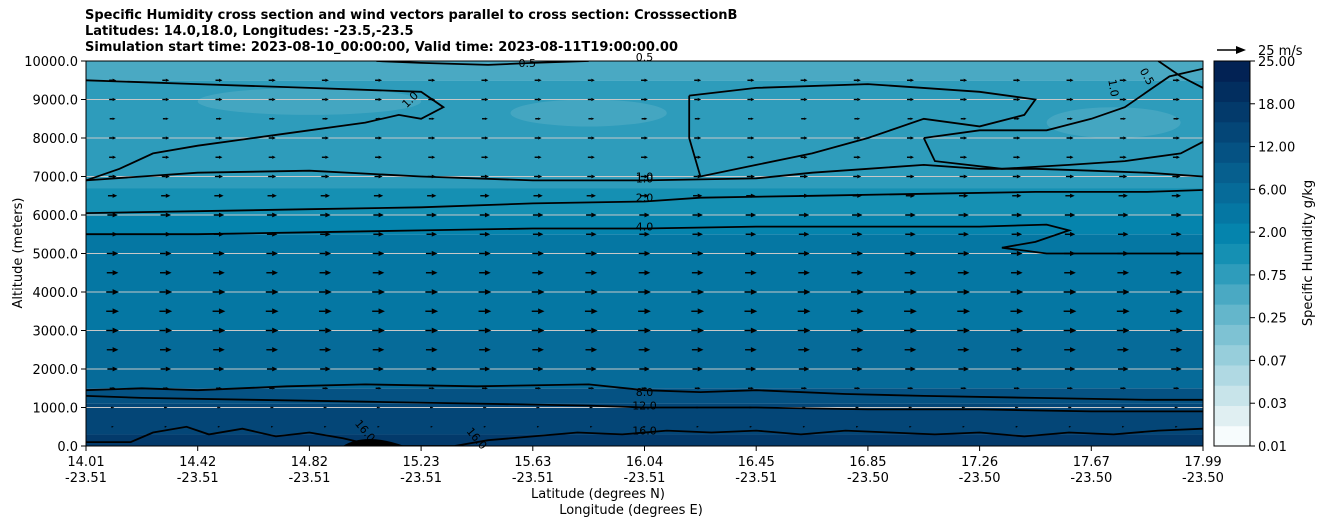 Image resolution: width=1326 pixels, height=526 pixels. I want to click on y-tick-label-6: 6000.0, so click(56, 216).